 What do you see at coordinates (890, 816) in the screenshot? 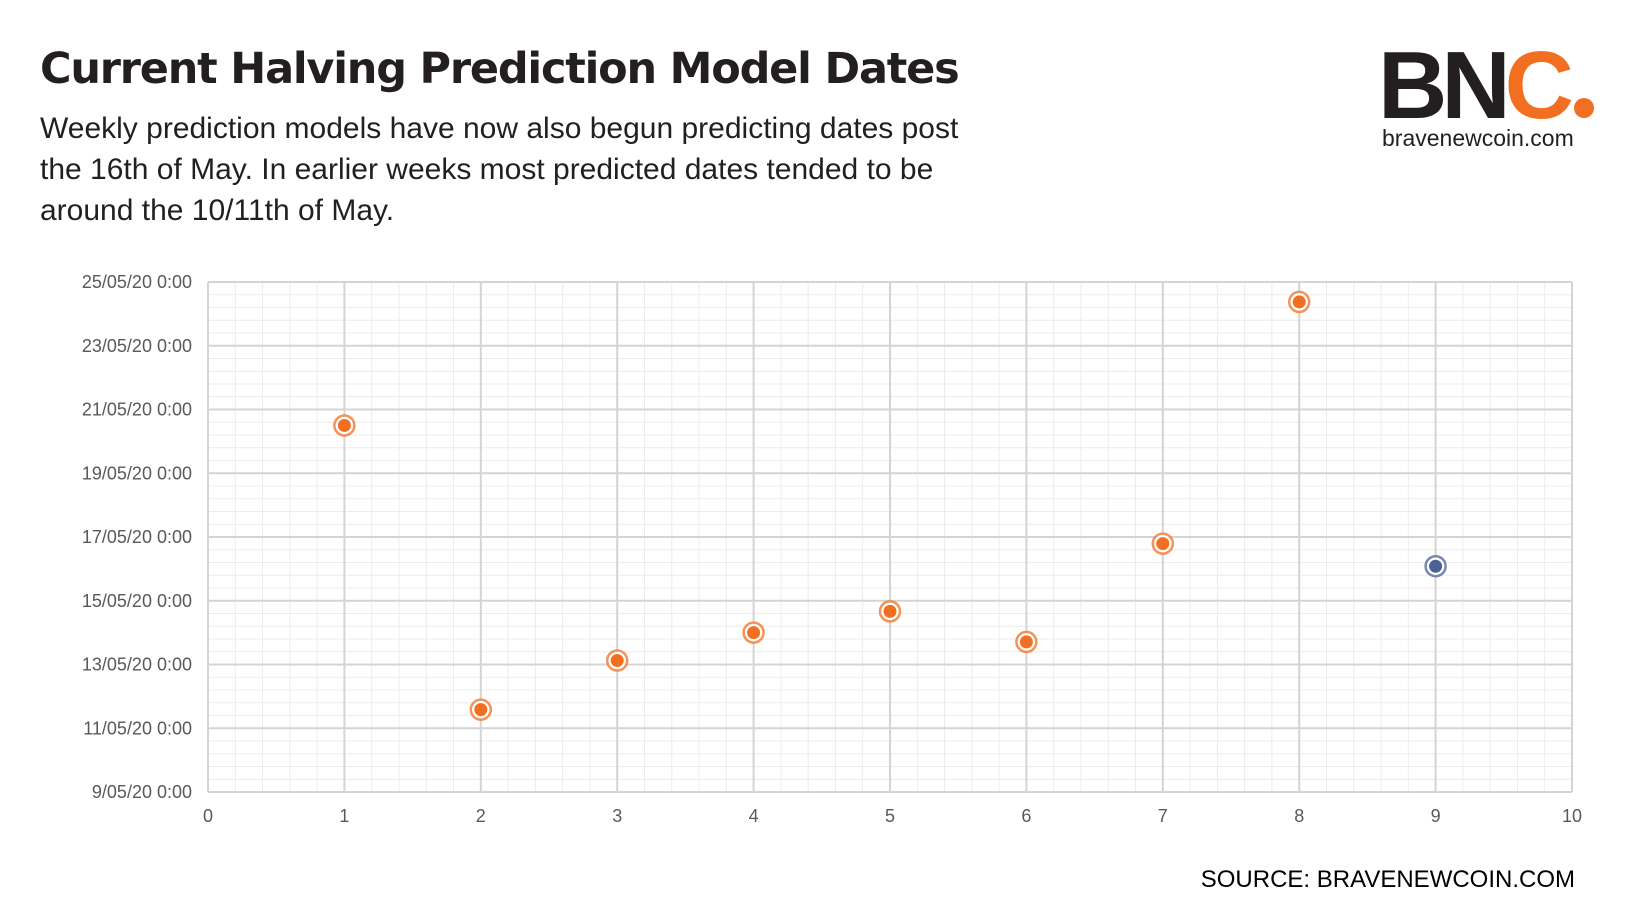
I see `x-tick-label: 5` at bounding box center [890, 816].